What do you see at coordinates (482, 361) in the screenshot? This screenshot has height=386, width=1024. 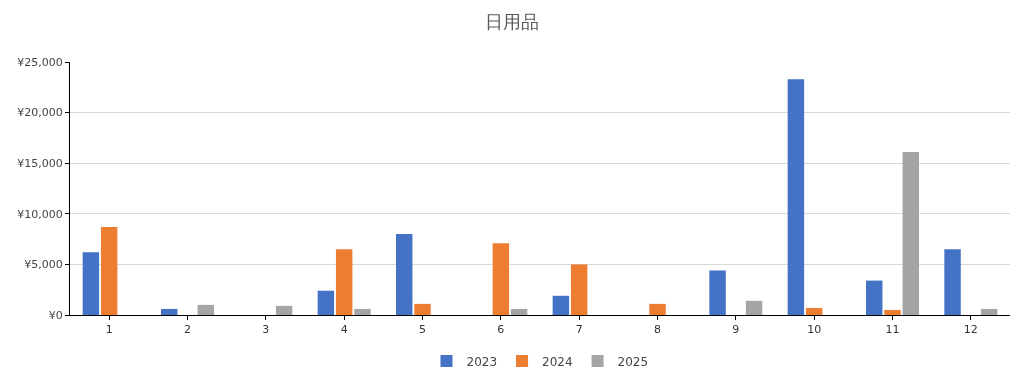 I see `legend-label: 2023` at bounding box center [482, 361].